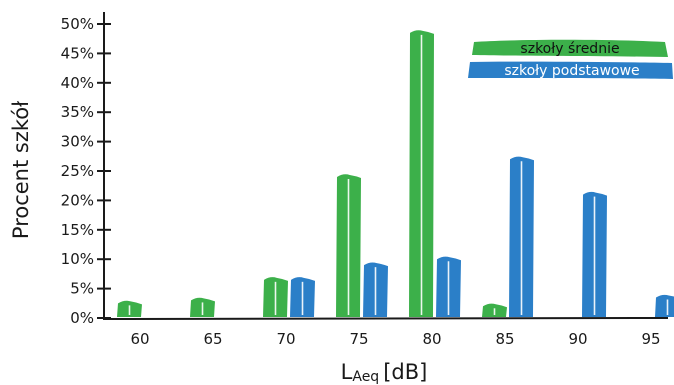 Image resolution: width=674 pixels, height=385 pixels. What do you see at coordinates (82, 289) in the screenshot?
I see `y-tick-label: 5%` at bounding box center [82, 289].